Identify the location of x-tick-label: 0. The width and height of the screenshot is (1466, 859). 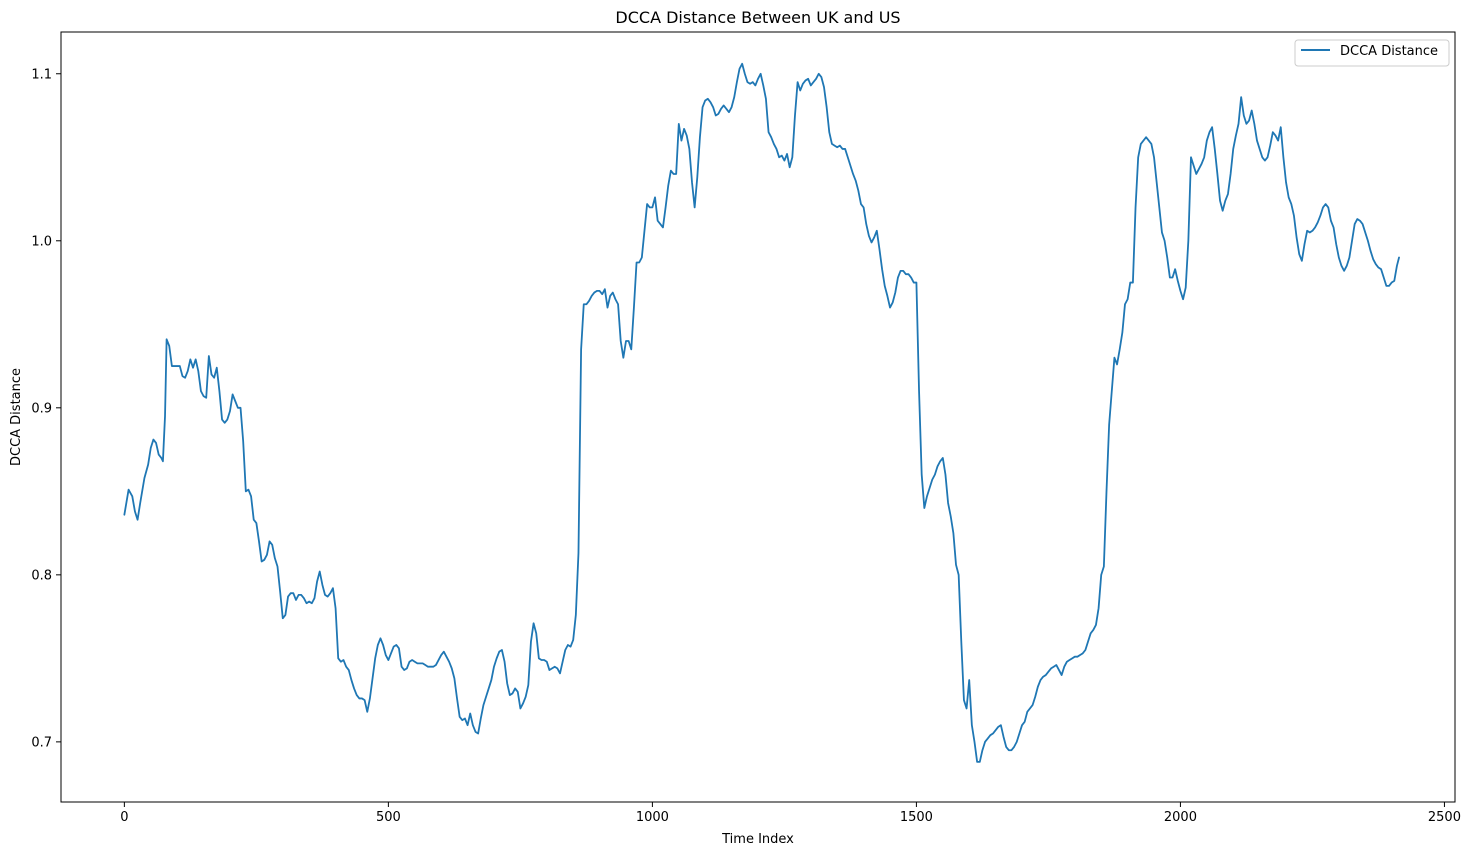
(124, 817).